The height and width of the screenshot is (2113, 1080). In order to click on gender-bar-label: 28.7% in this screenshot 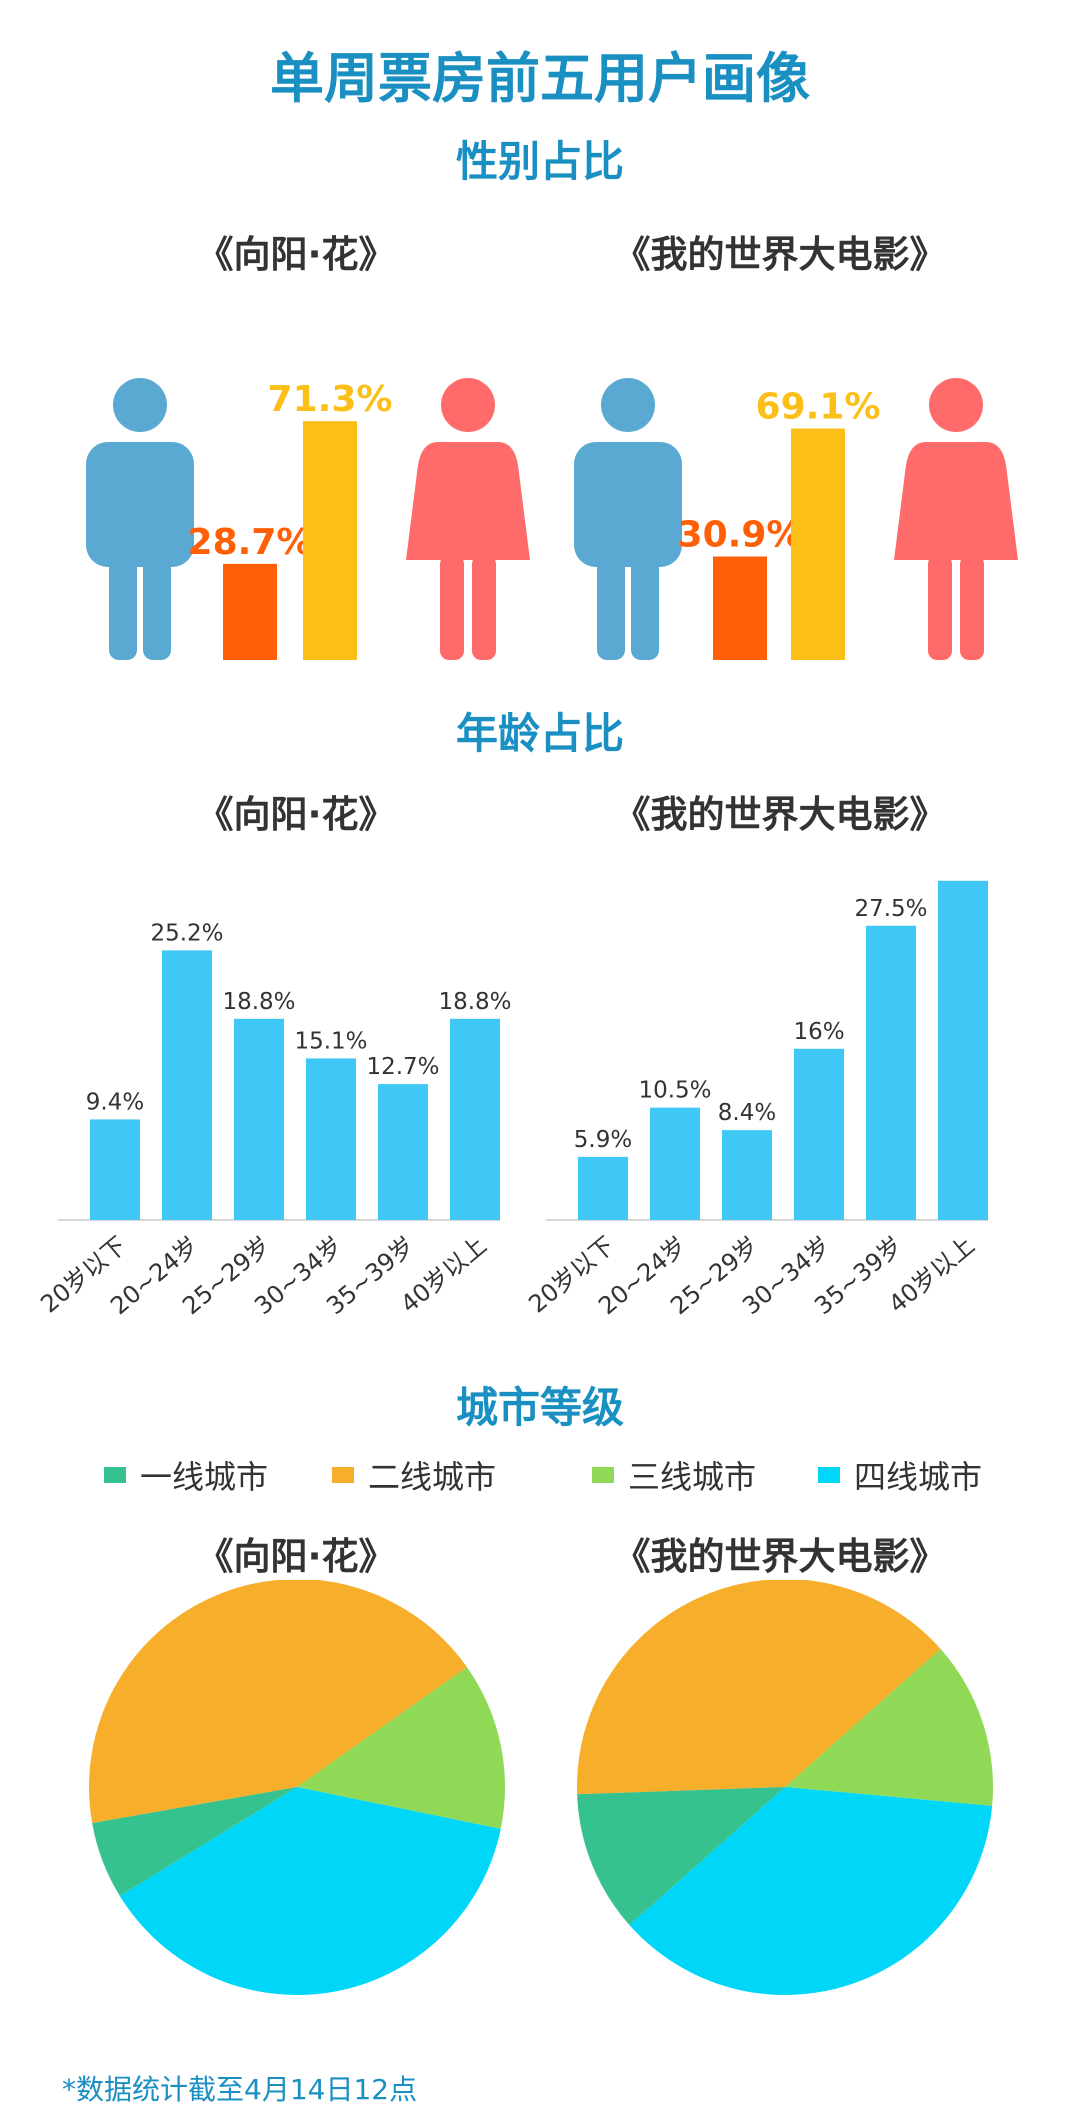, I will do `click(250, 542)`.